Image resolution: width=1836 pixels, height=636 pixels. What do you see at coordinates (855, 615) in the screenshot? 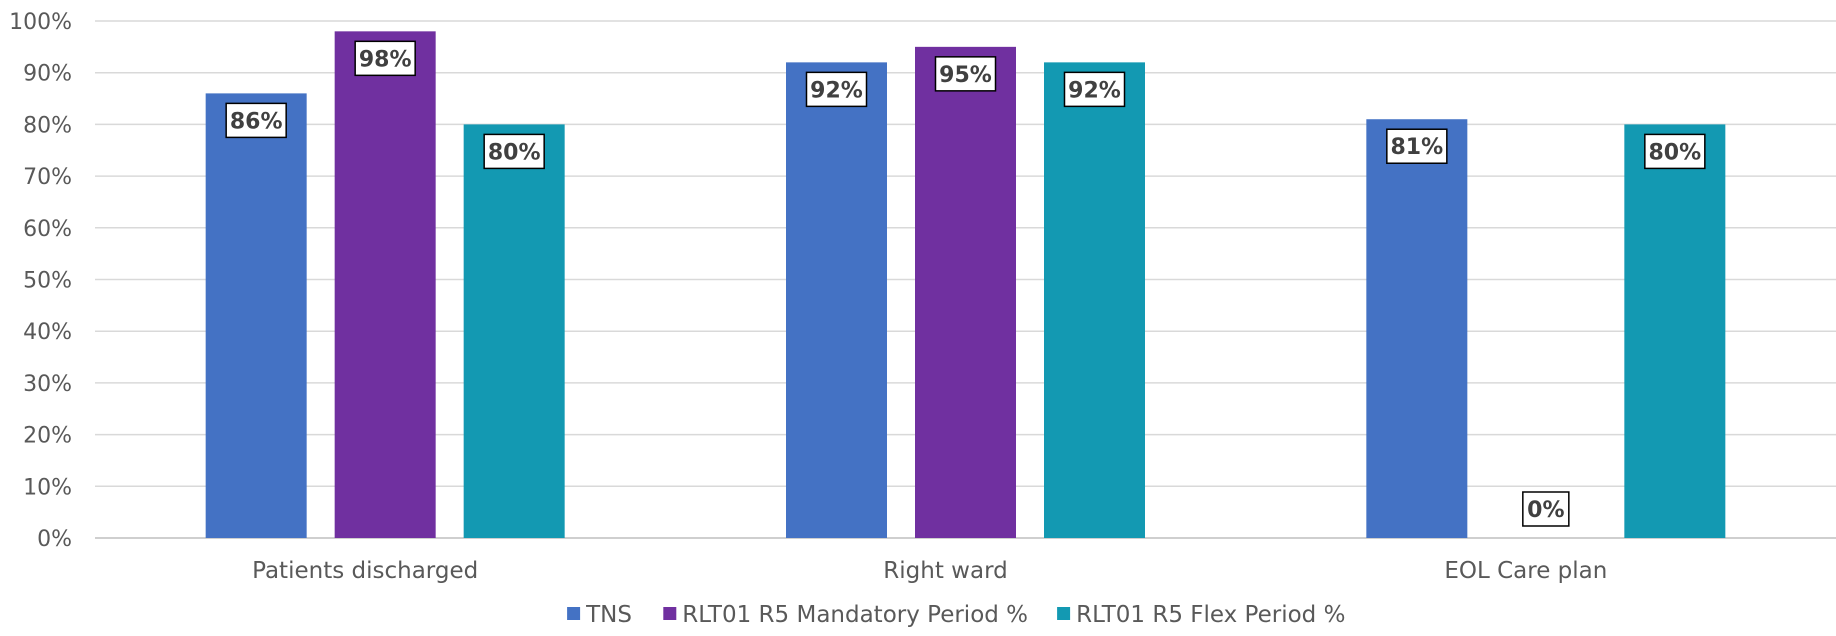
I see `legend-label: RLT01 R5 Mandatory Period %` at bounding box center [855, 615].